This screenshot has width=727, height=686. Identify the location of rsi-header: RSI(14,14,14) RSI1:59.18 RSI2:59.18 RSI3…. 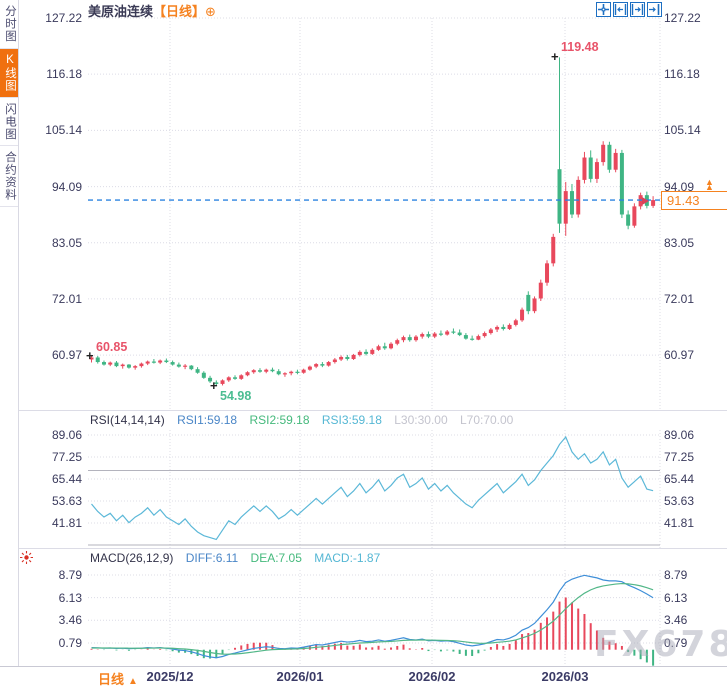
(306, 420).